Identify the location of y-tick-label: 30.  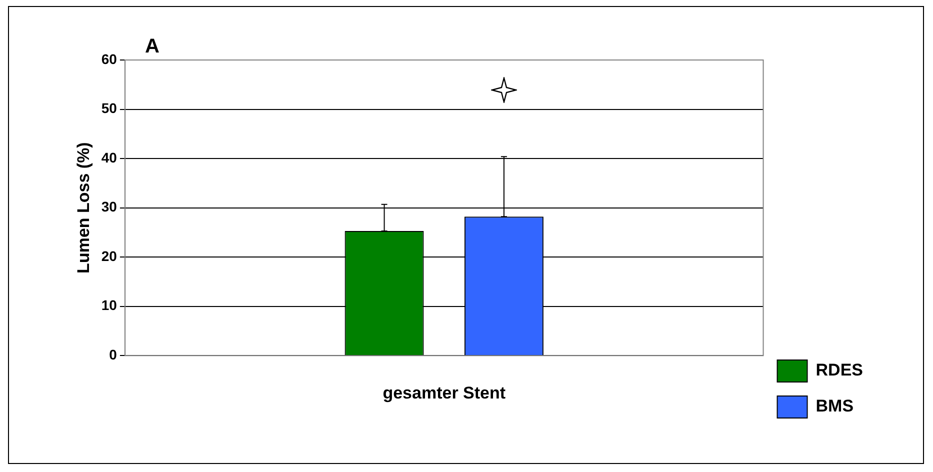
(109, 206).